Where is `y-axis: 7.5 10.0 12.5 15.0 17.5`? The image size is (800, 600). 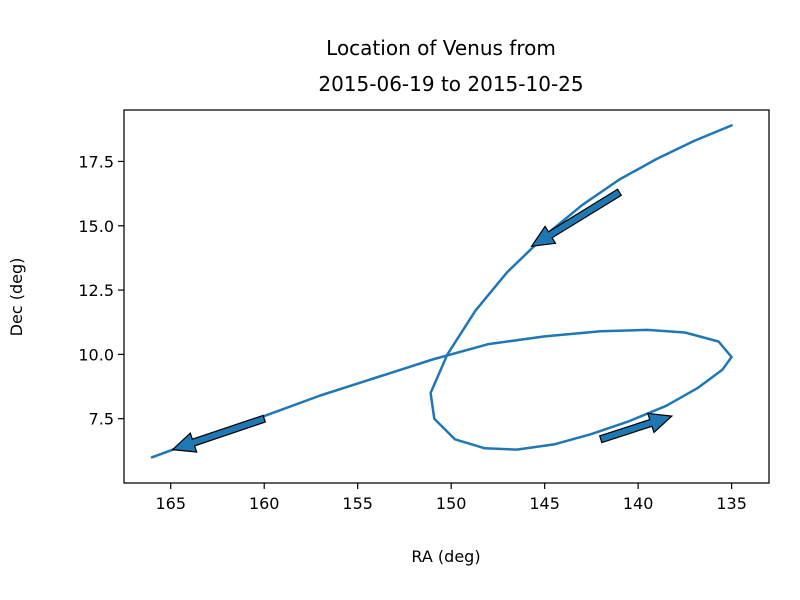 y-axis: 7.5 10.0 12.5 15.0 17.5 is located at coordinates (101, 290).